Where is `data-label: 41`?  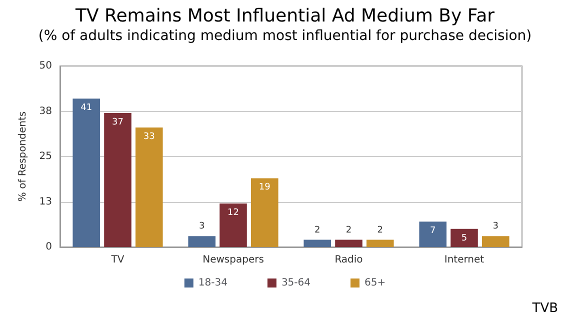 data-label: 41 is located at coordinates (86, 108).